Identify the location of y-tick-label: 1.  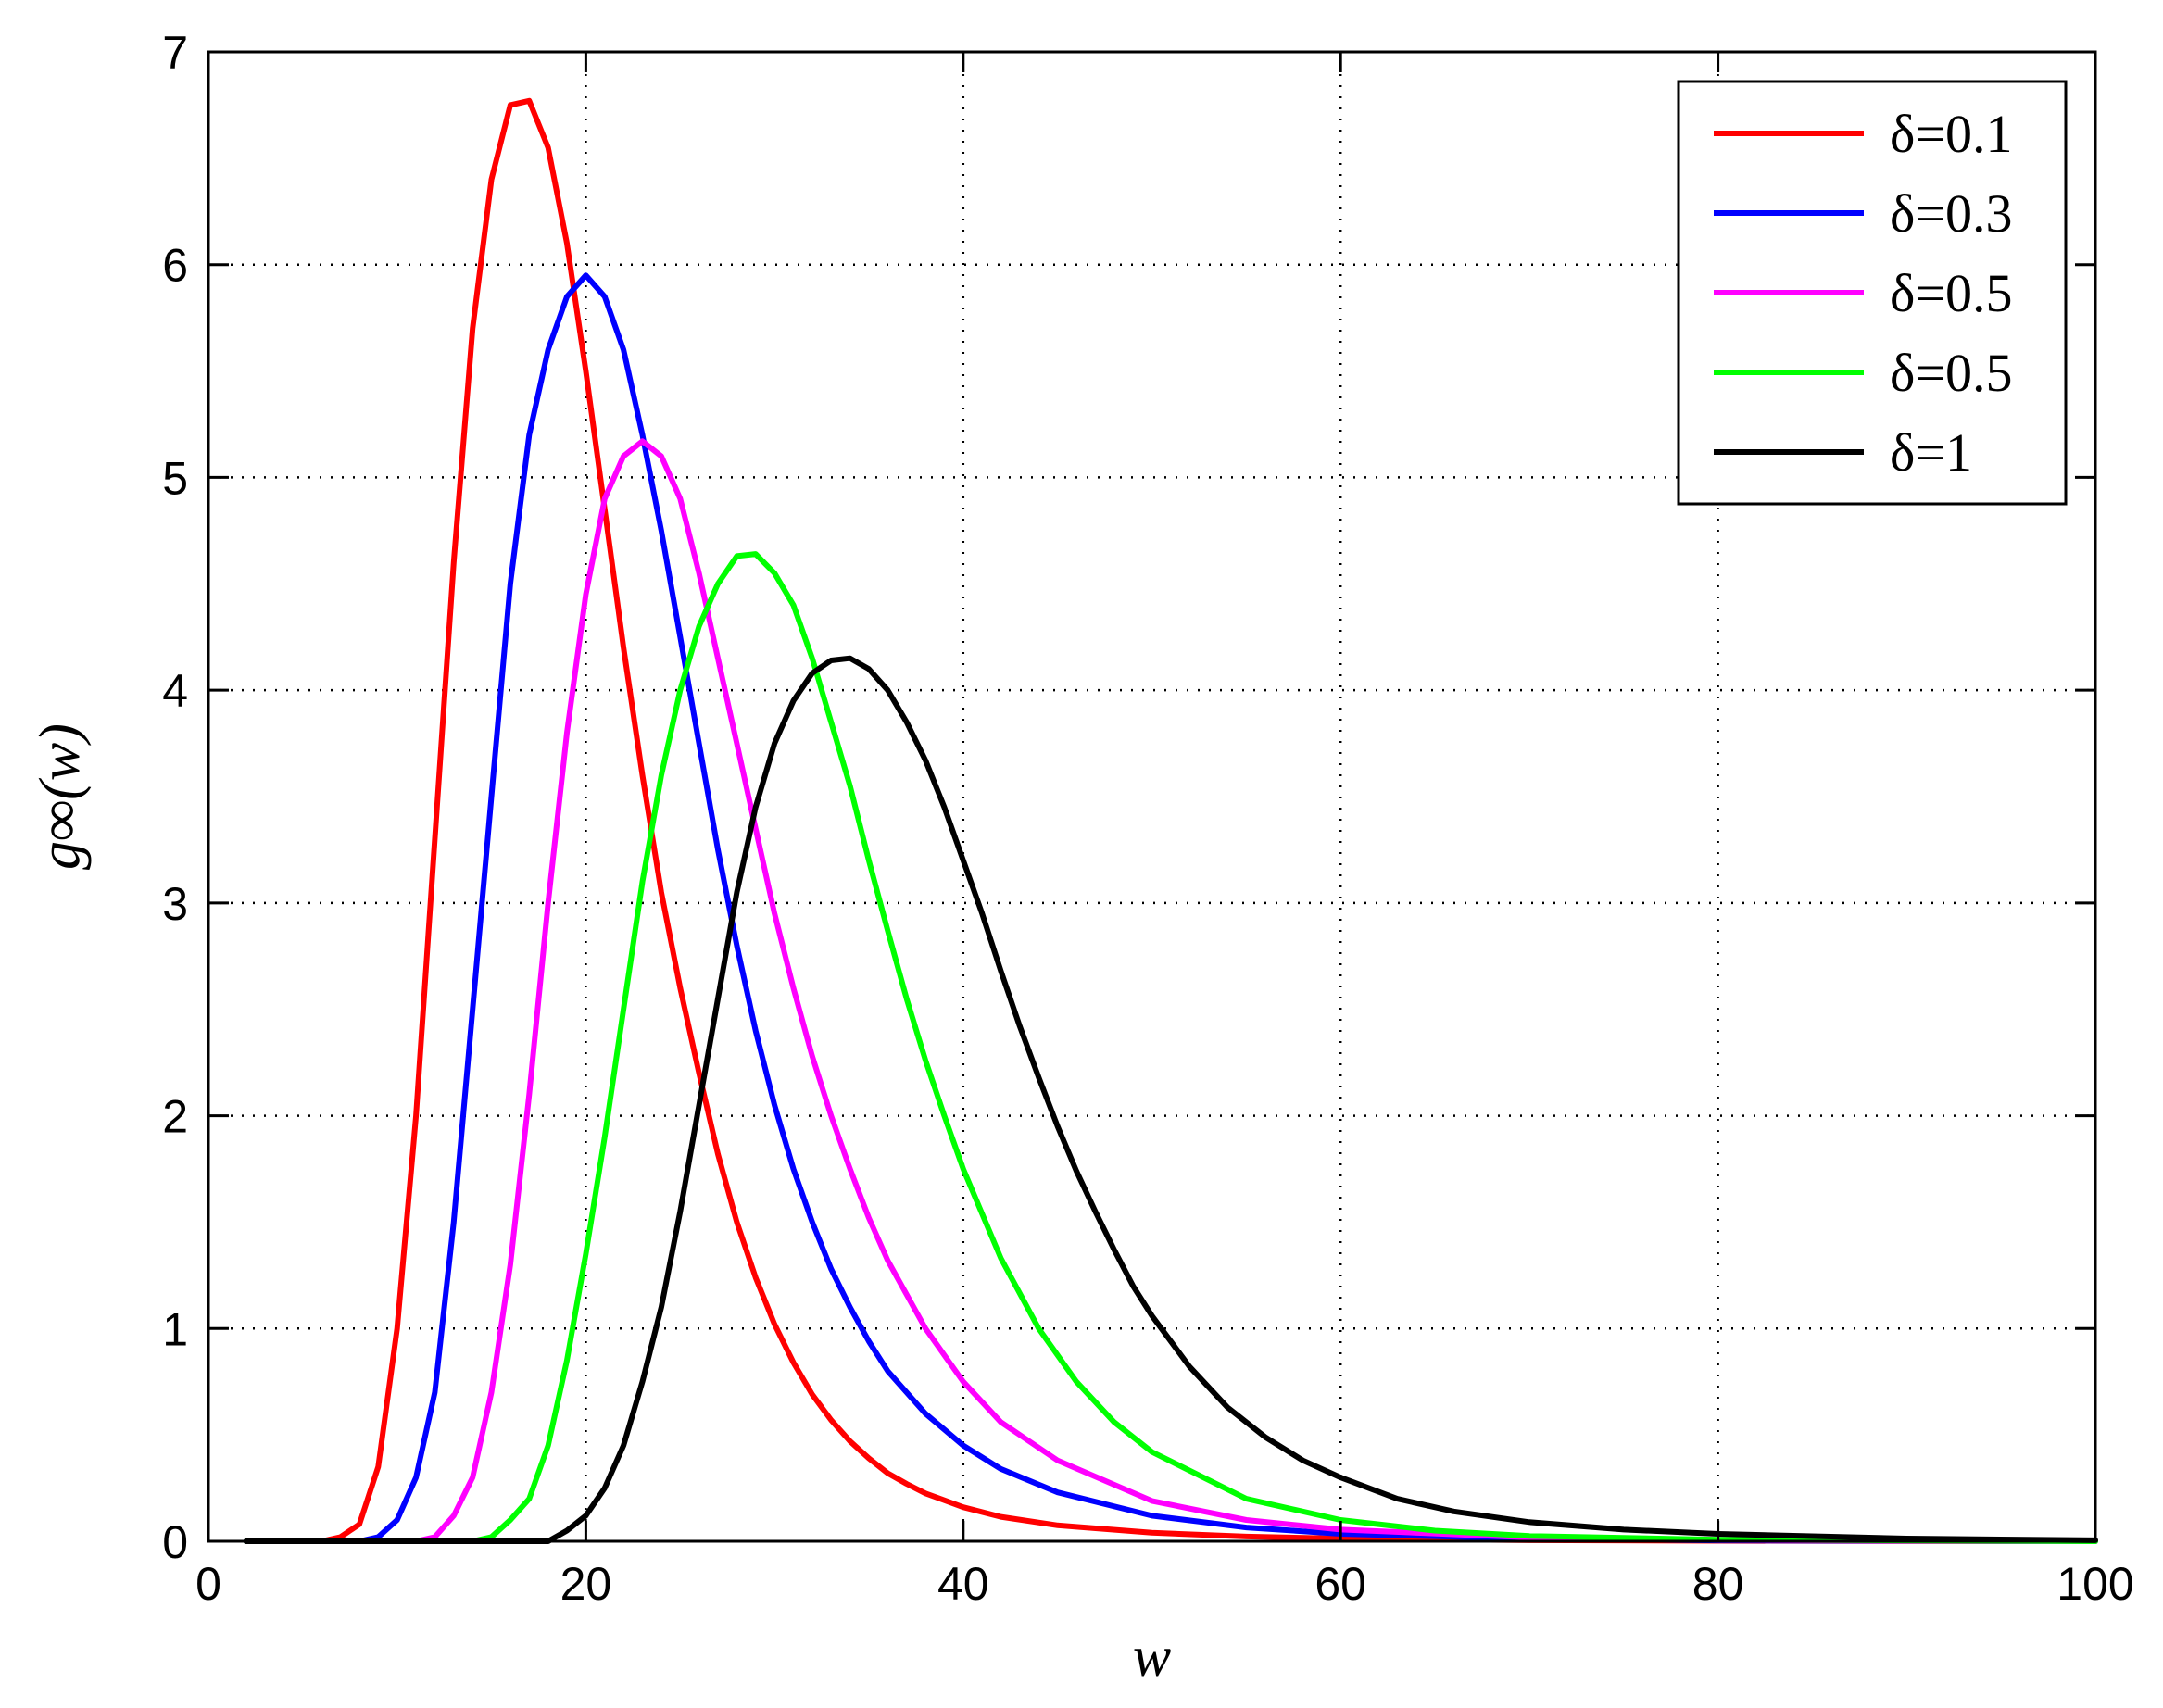
(175, 1329).